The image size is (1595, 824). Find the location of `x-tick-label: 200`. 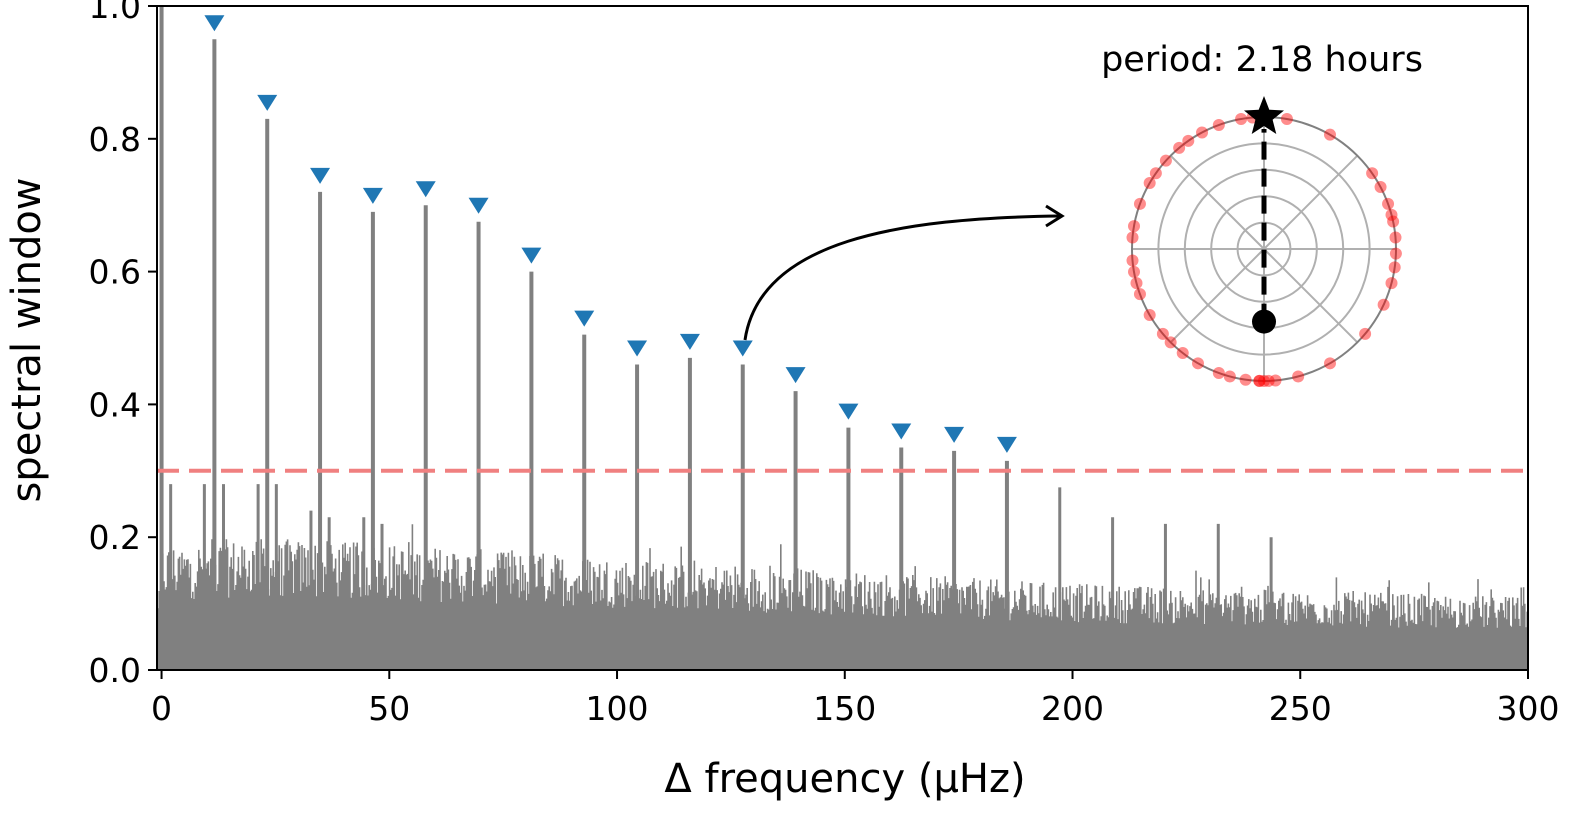

x-tick-label: 200 is located at coordinates (1072, 708).